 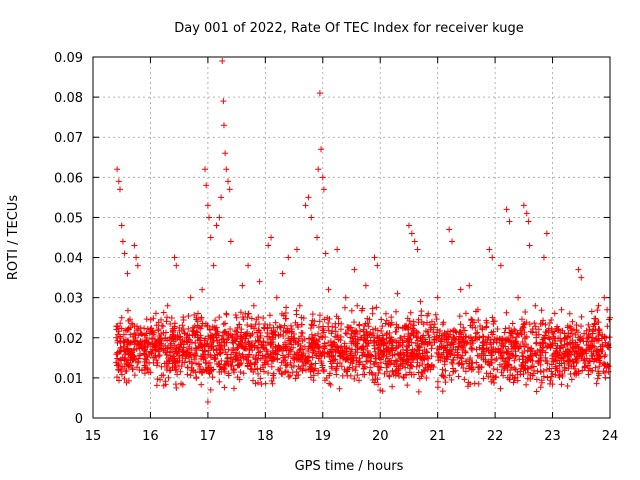 What do you see at coordinates (93, 436) in the screenshot?
I see `x-tick-label: 15` at bounding box center [93, 436].